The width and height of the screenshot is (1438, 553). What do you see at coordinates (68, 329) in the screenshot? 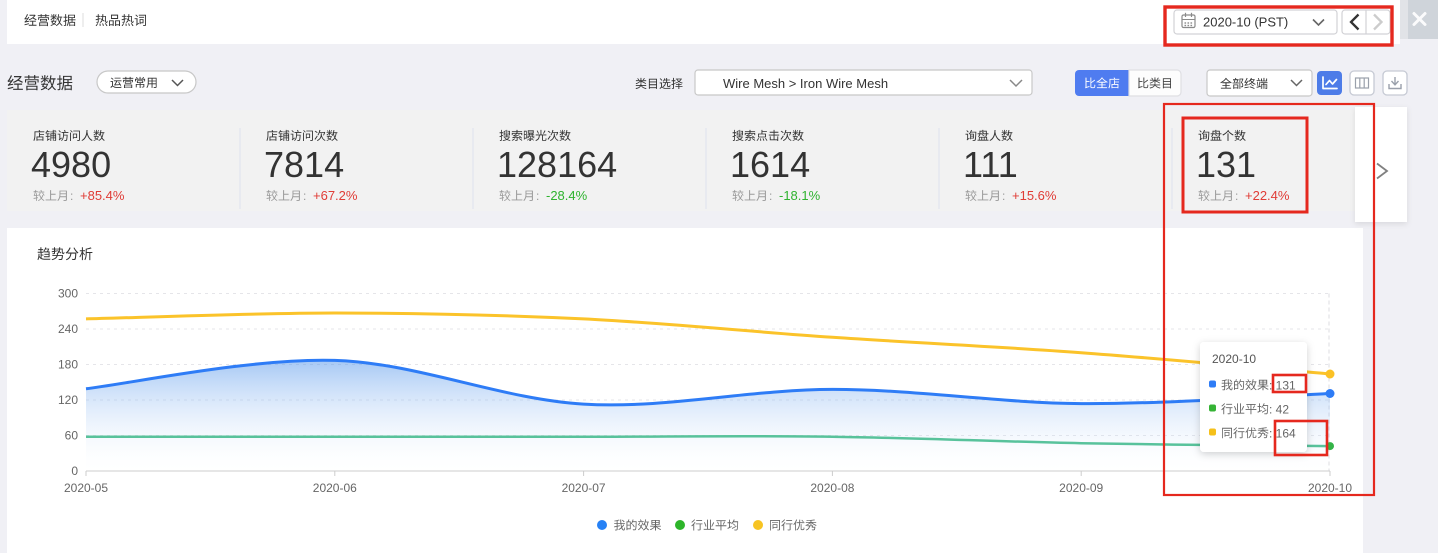
I see `svg-text: 240` at bounding box center [68, 329].